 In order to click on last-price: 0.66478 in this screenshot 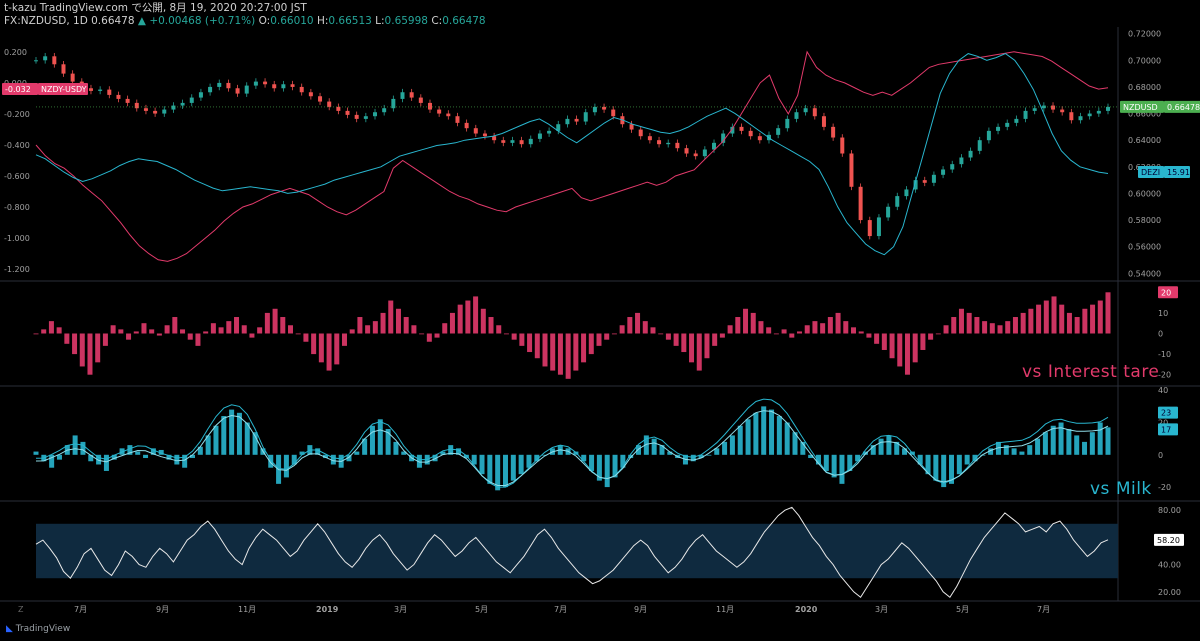, I will do `click(113, 21)`.